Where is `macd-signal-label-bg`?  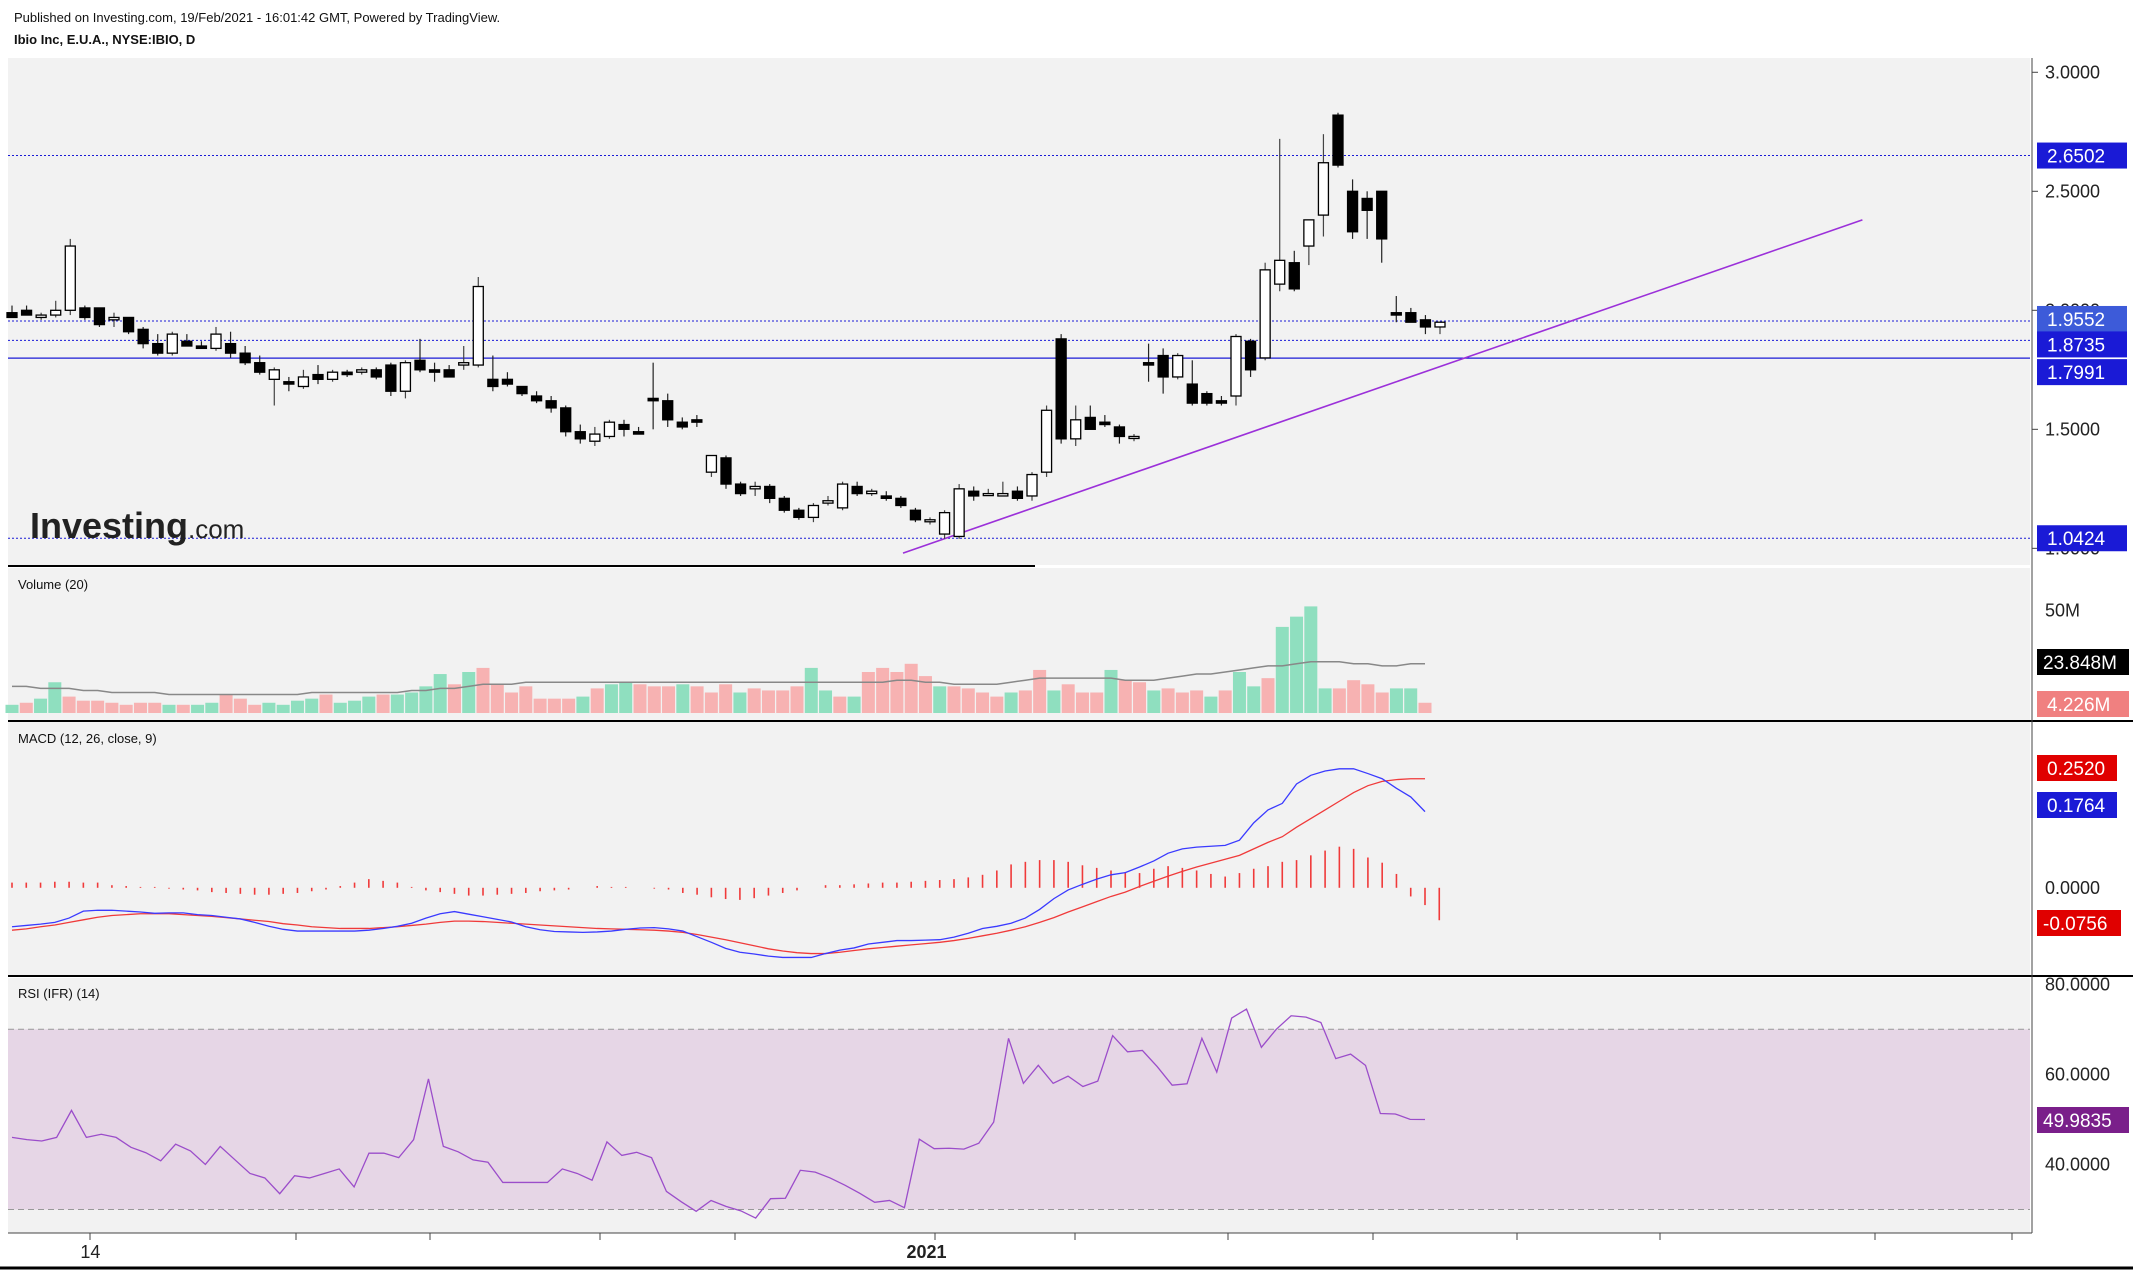
macd-signal-label-bg is located at coordinates (2077, 768).